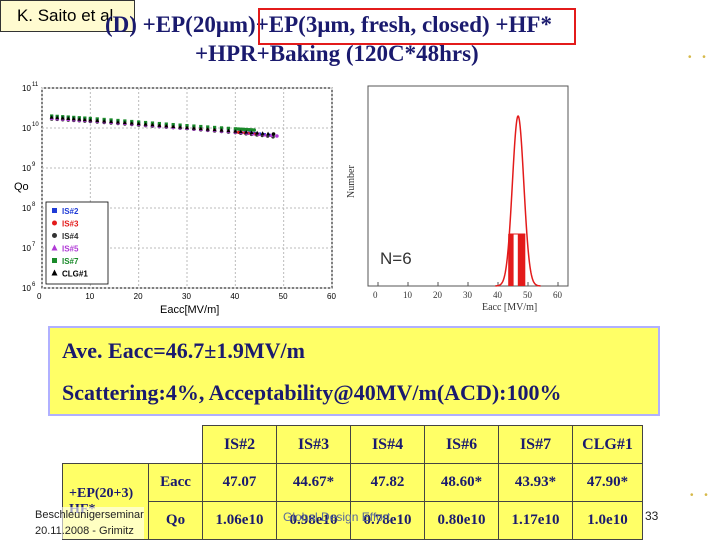 The width and height of the screenshot is (720, 540). I want to click on table-cell: 0.78e10, so click(387, 520).